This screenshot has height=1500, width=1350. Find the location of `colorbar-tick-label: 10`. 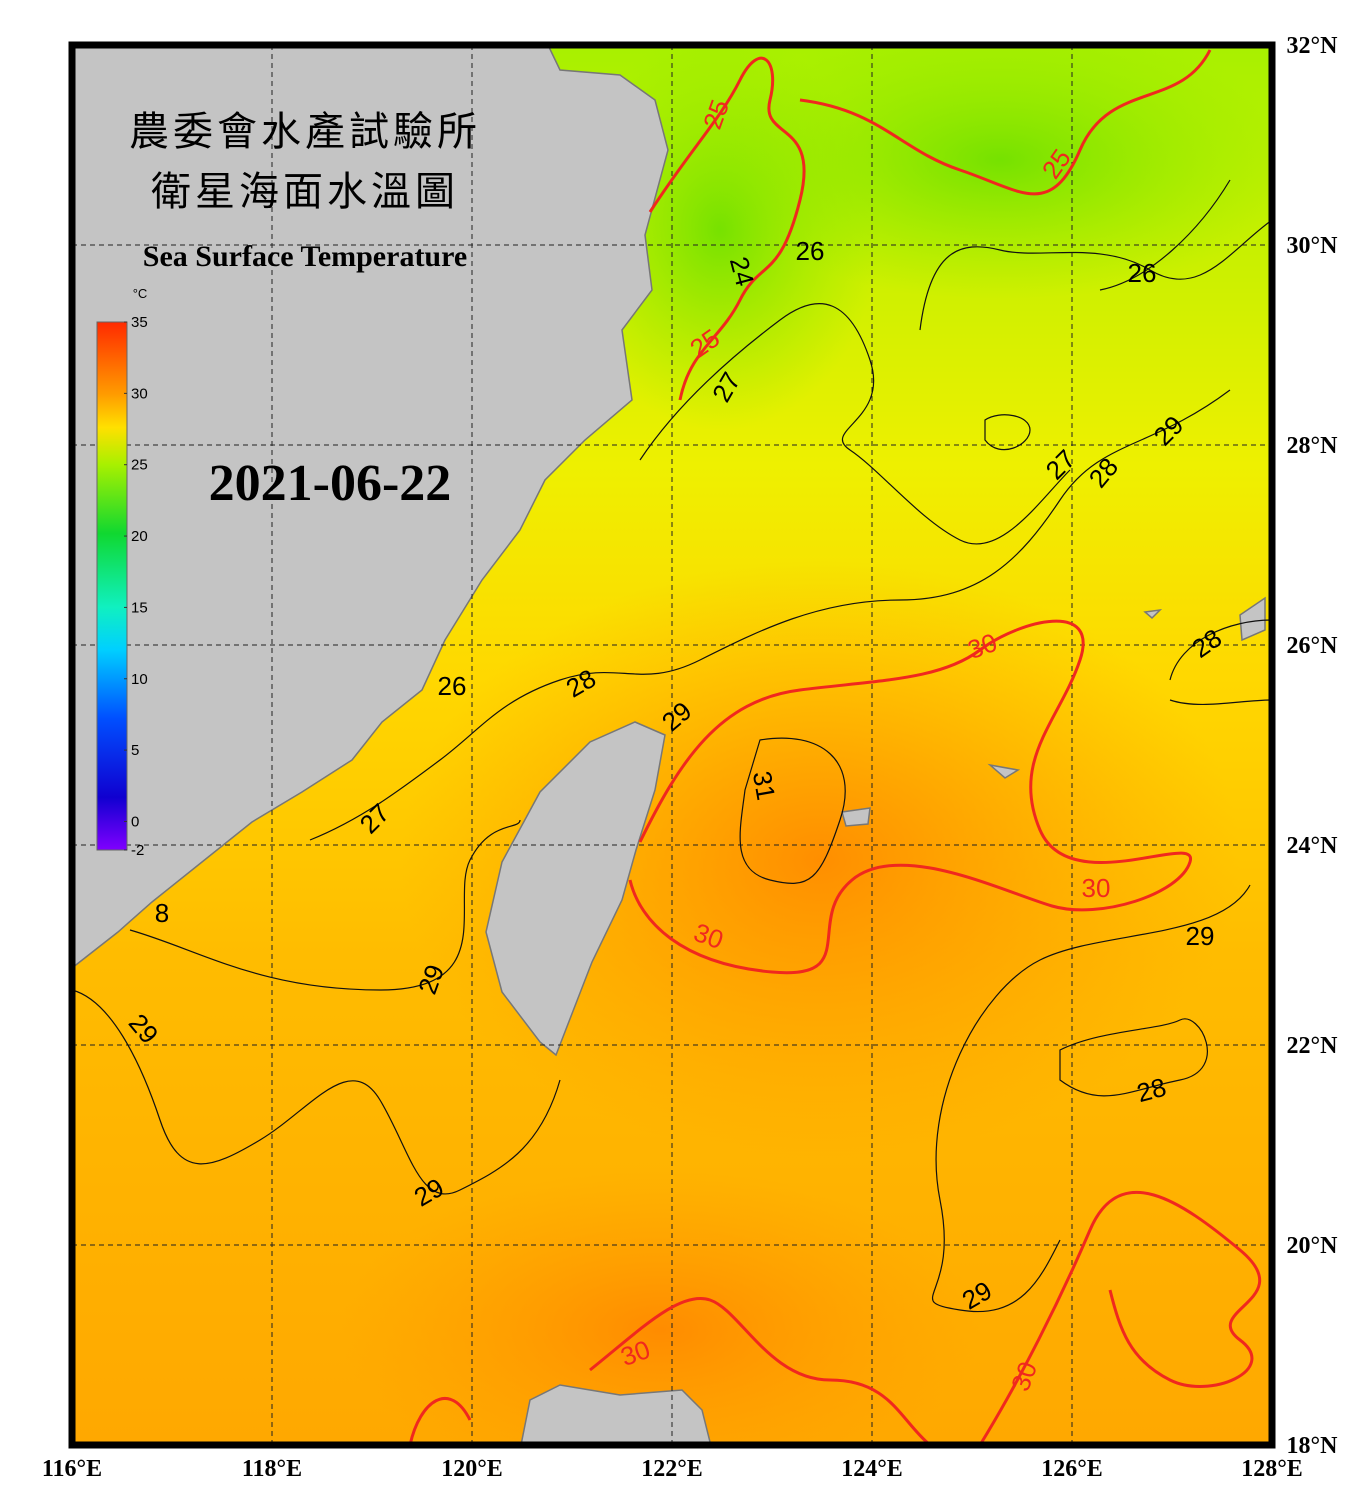

colorbar-tick-label: 10 is located at coordinates (139, 679).